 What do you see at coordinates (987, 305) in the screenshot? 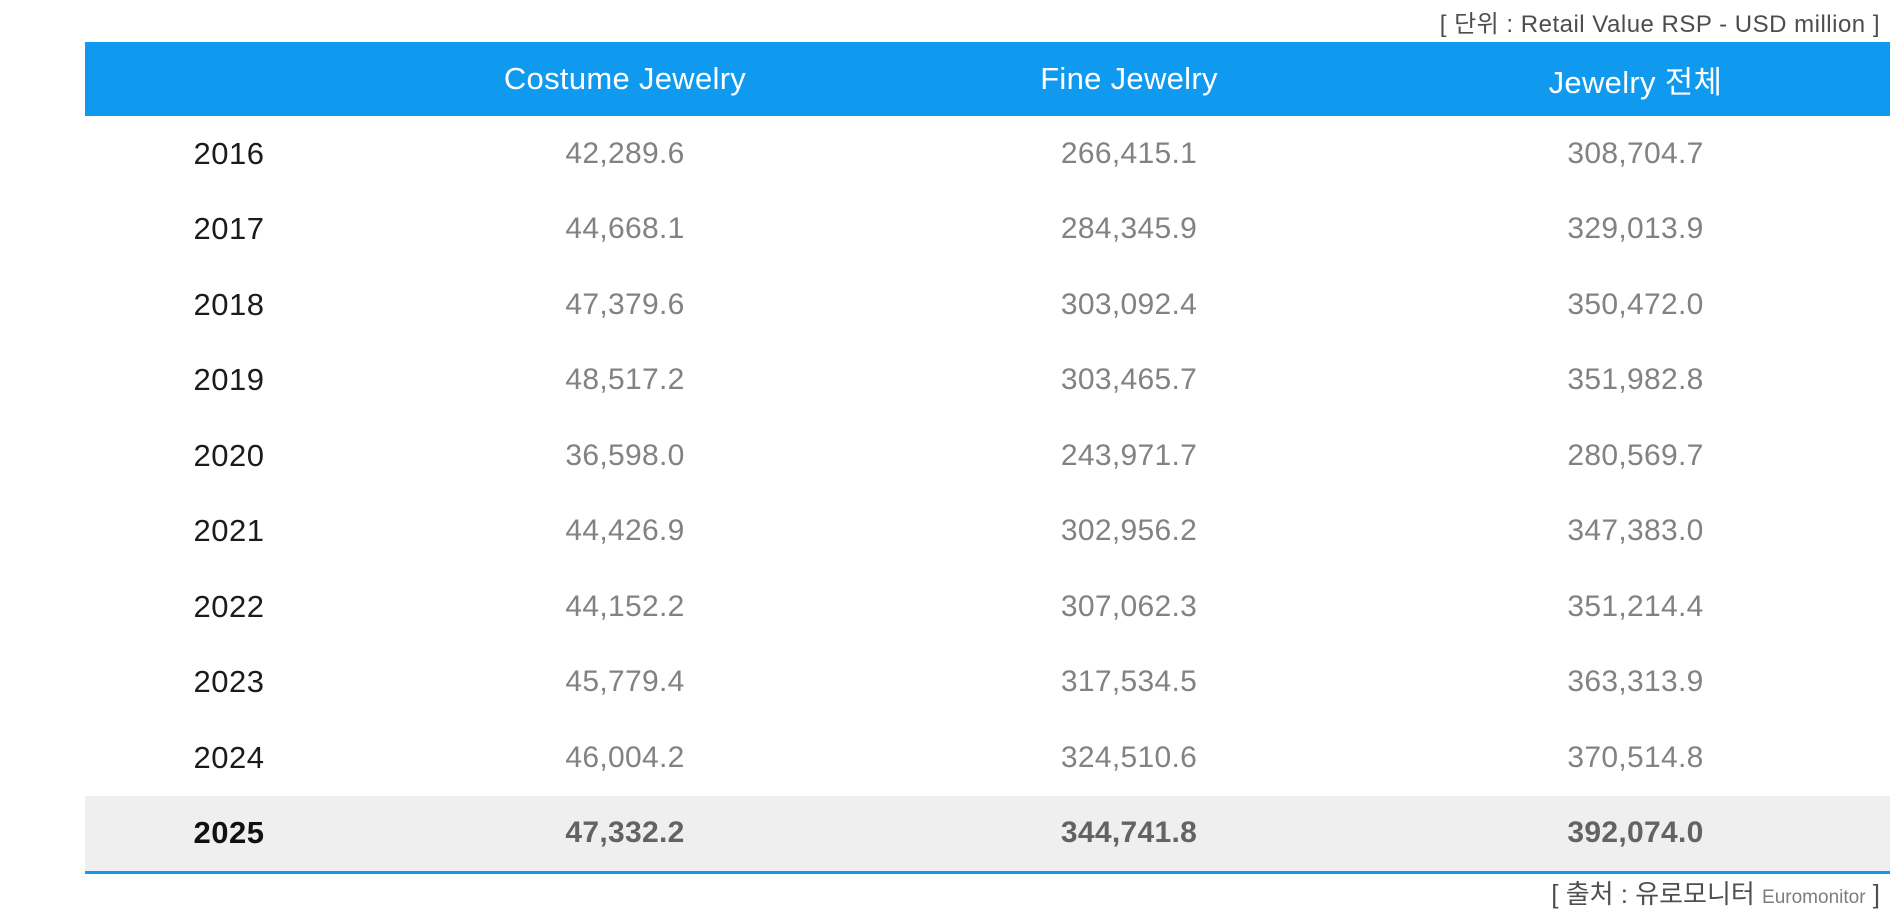
I see `table-row: 2018 47,379.6 303,092.4 350,472.0` at bounding box center [987, 305].